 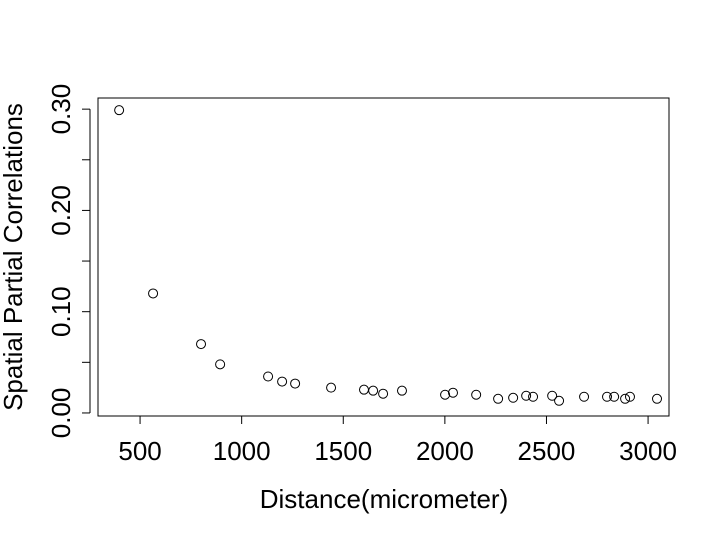 I want to click on x-tick-label: 500, so click(x=139, y=451).